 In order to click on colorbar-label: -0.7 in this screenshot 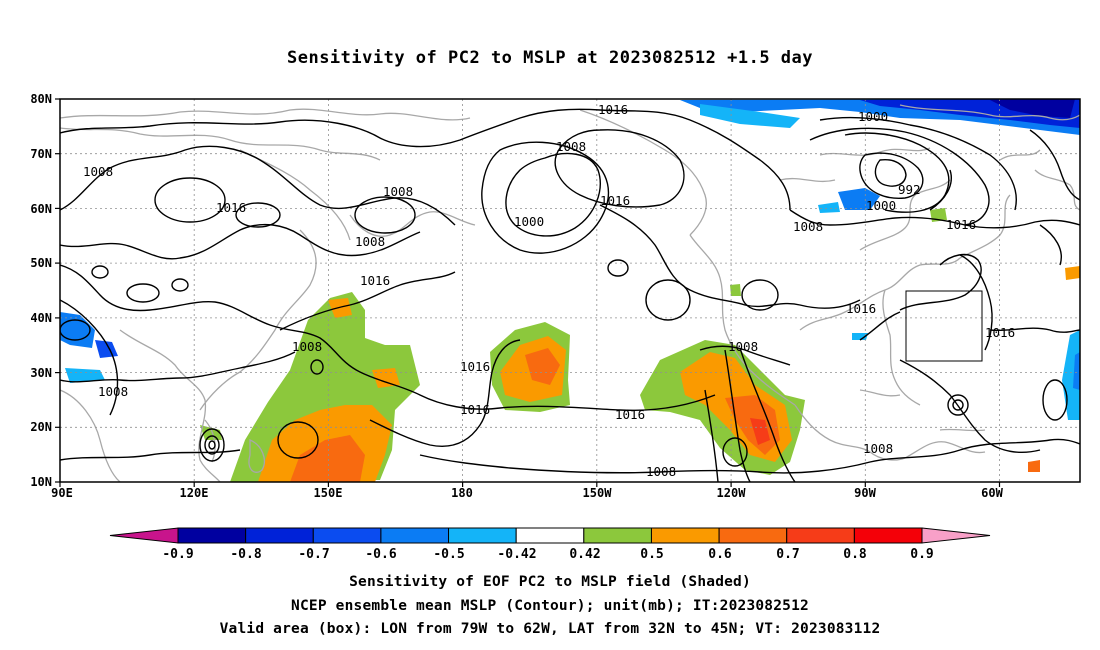, I will do `click(313, 554)`.